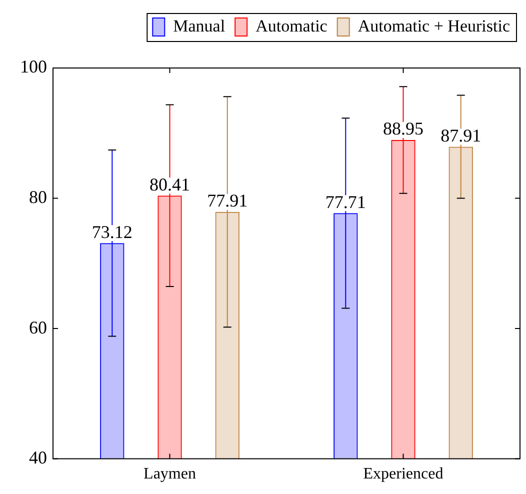 This screenshot has height=494, width=526. I want to click on legend-label: Automatic, so click(292, 26).